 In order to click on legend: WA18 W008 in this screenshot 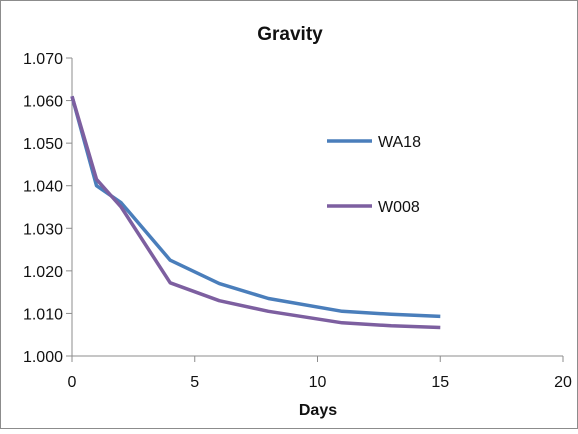, I will do `click(374, 175)`.